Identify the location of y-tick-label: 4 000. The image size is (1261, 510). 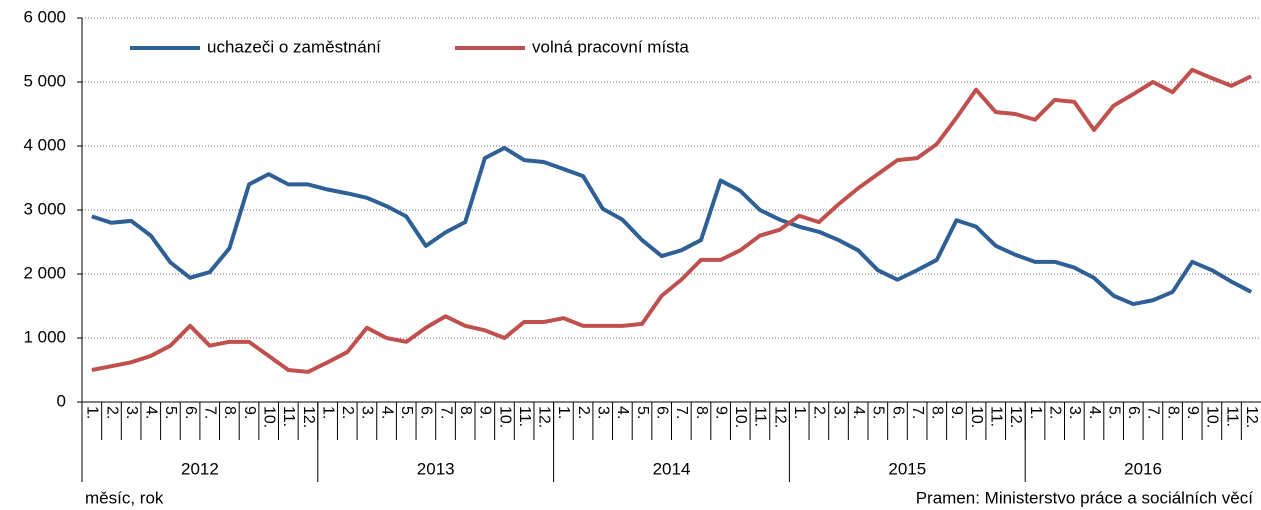
(44, 144).